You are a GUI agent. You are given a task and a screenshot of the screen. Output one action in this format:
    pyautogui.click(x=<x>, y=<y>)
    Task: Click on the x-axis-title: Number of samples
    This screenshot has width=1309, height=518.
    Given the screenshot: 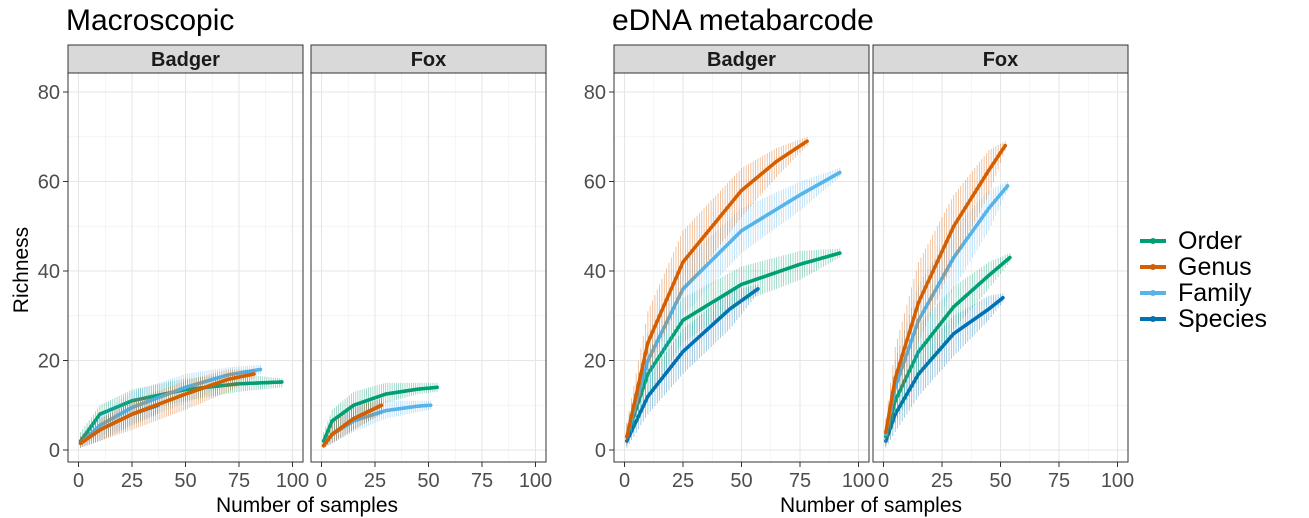 What is the action you would take?
    pyautogui.click(x=307, y=505)
    